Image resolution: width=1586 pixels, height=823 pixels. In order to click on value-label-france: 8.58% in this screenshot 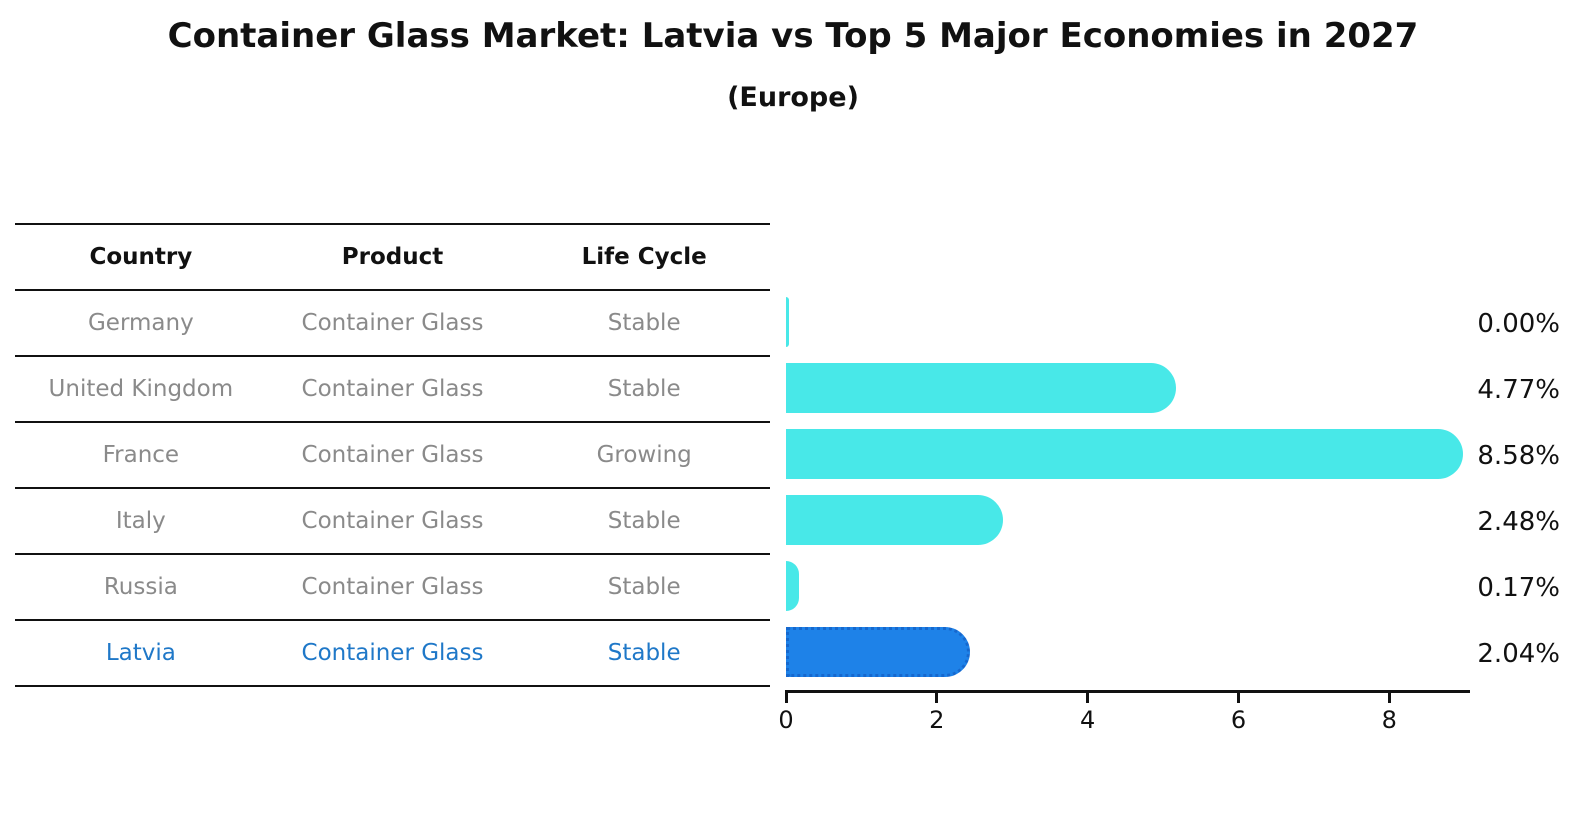, I will do `click(1518, 456)`.